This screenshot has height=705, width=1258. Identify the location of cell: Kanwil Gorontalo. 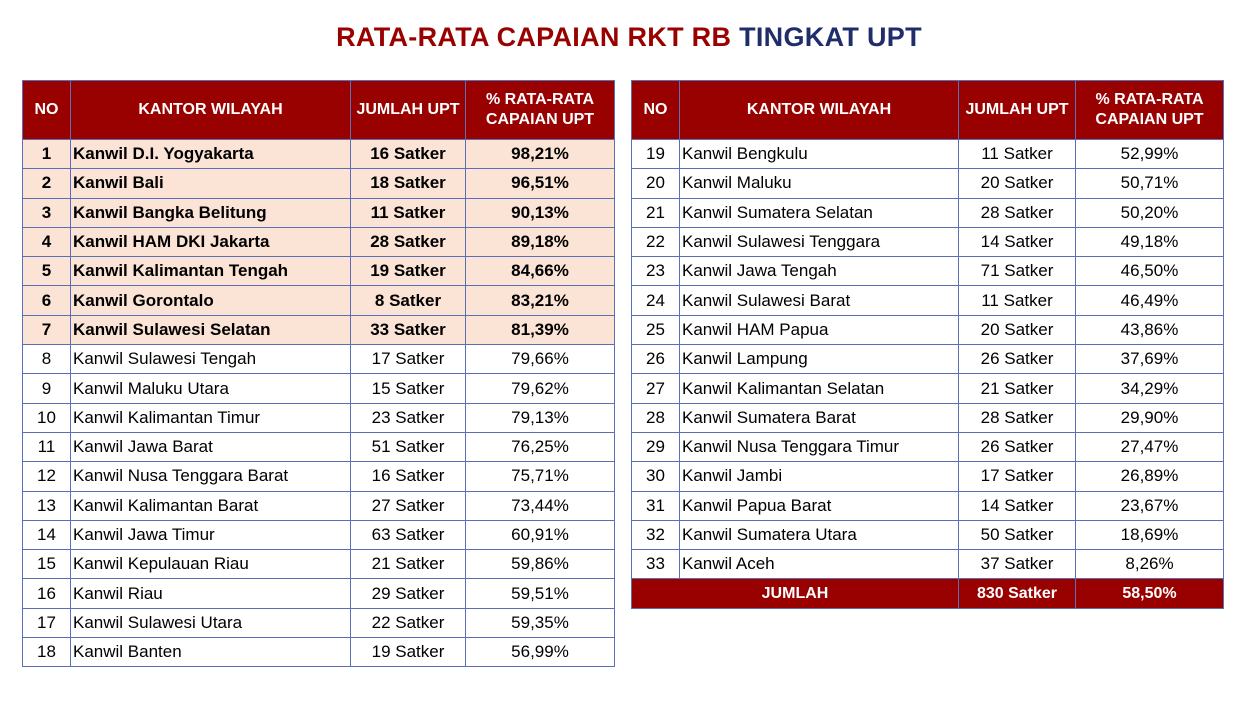
(210, 300).